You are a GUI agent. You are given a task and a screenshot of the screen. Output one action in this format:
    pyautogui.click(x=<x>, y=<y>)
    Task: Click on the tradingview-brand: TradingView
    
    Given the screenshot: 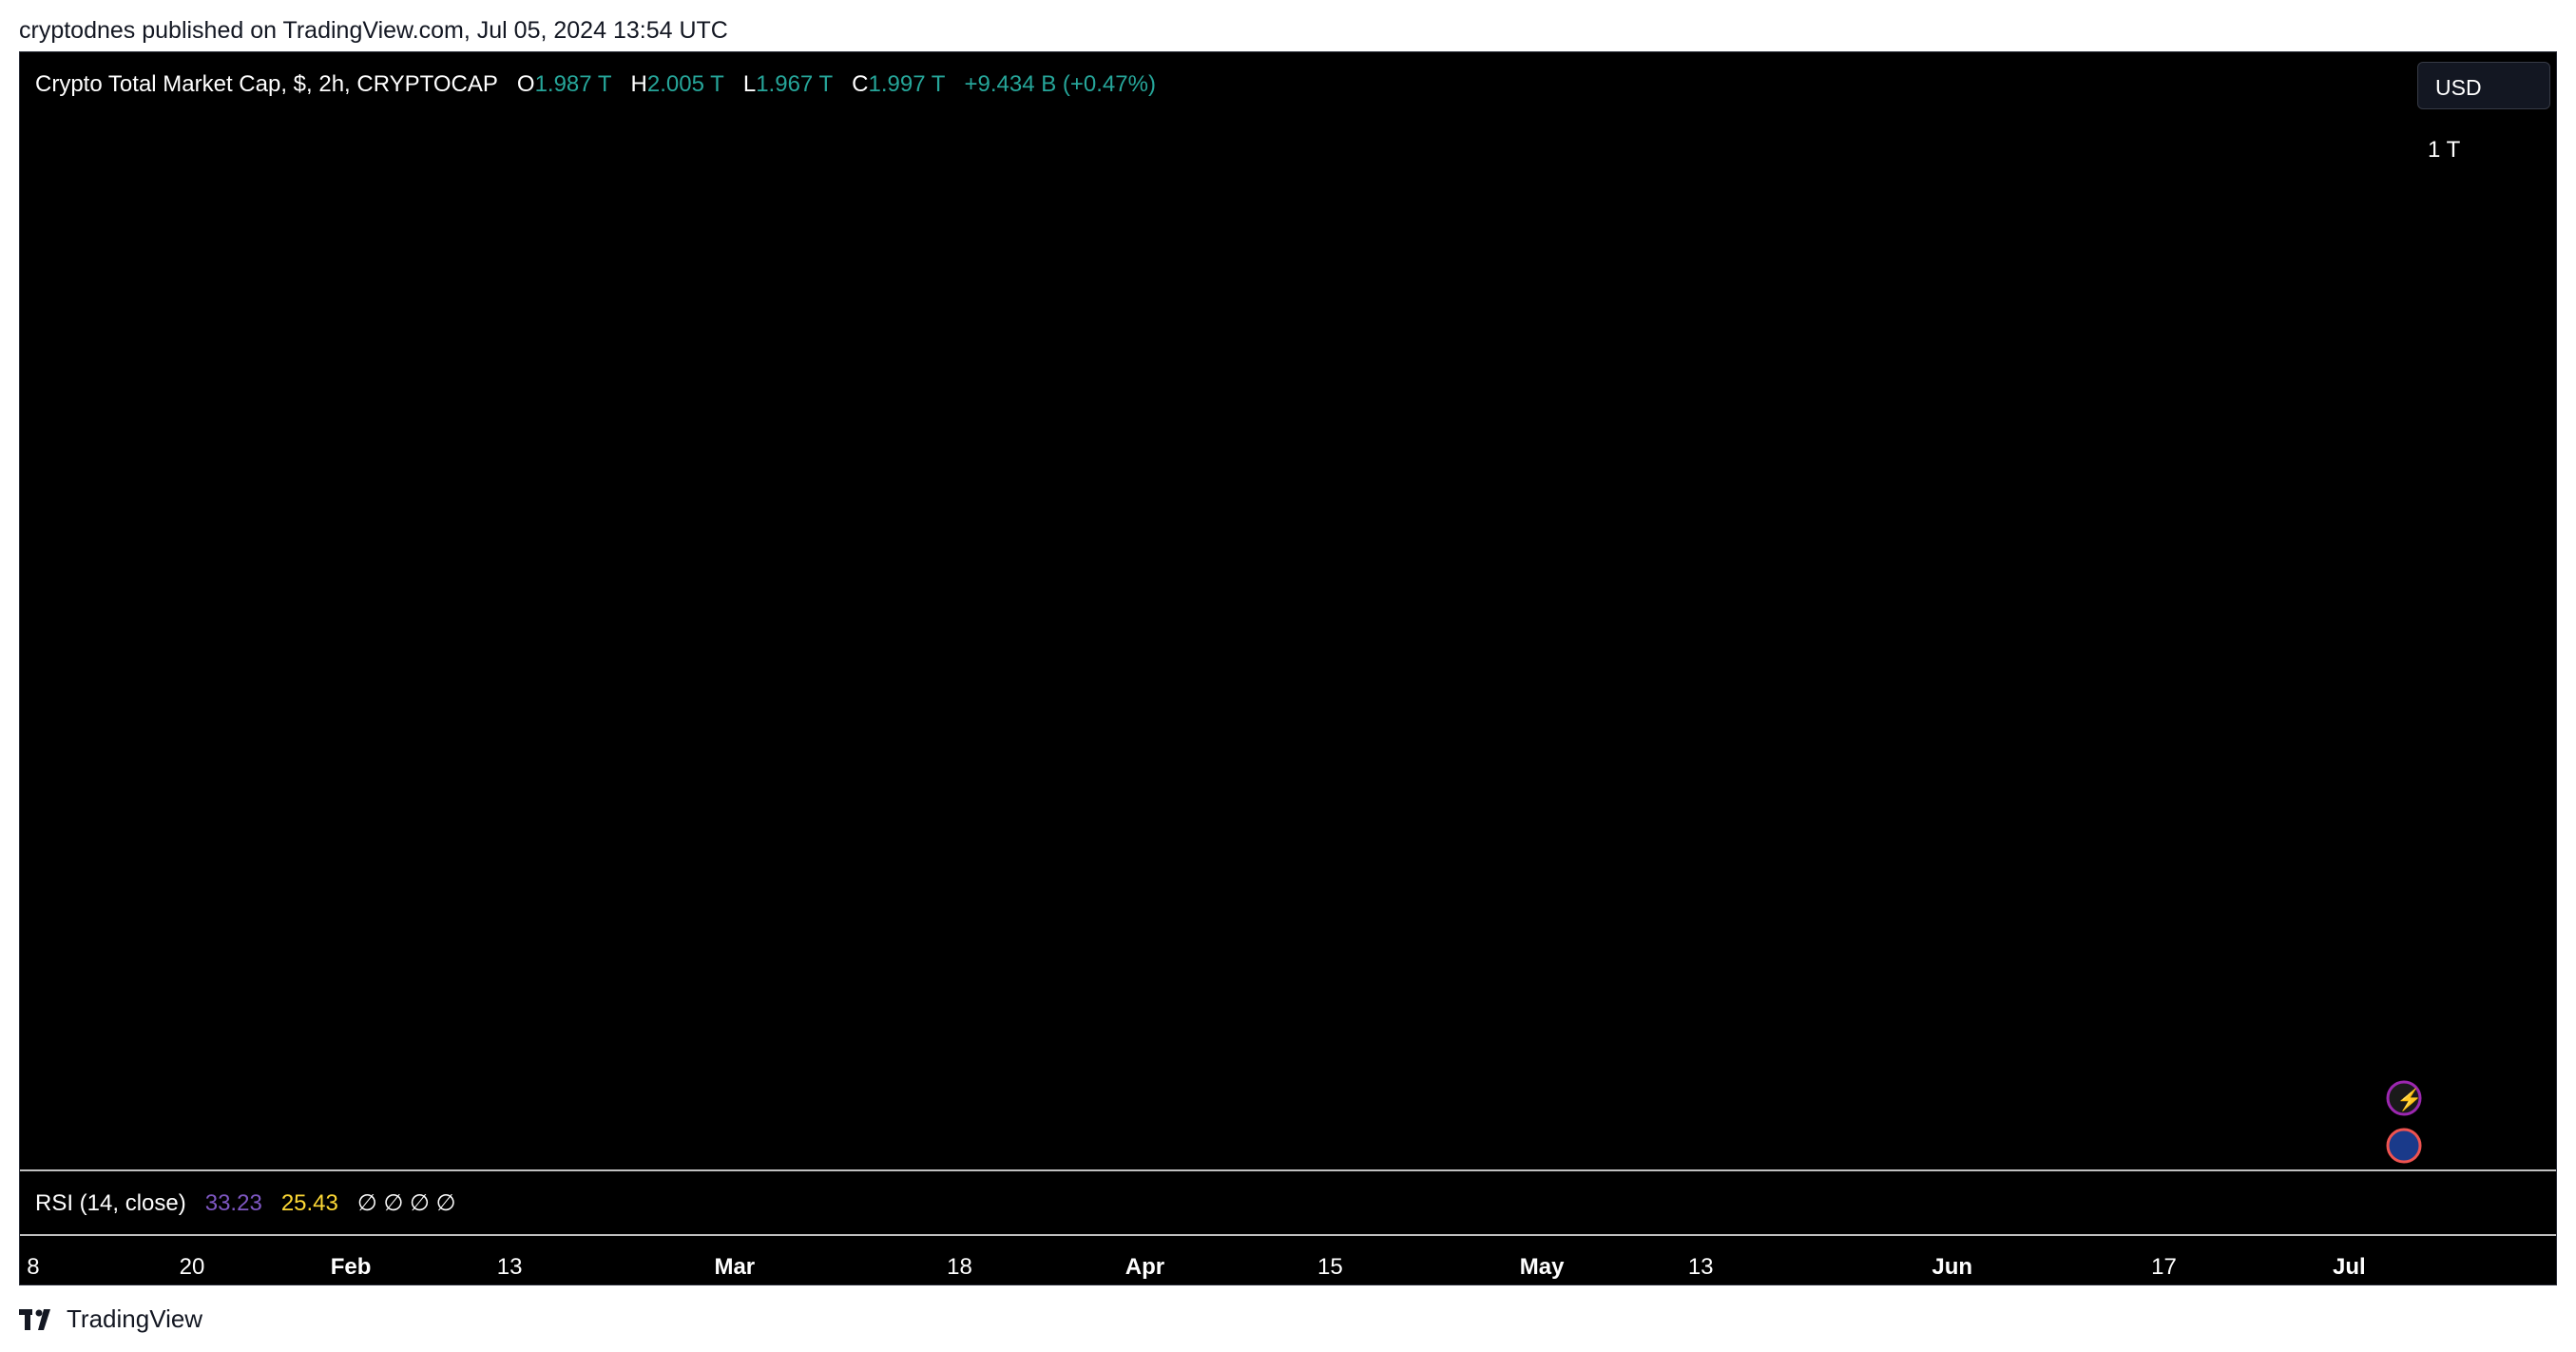 What is the action you would take?
    pyautogui.click(x=111, y=1319)
    